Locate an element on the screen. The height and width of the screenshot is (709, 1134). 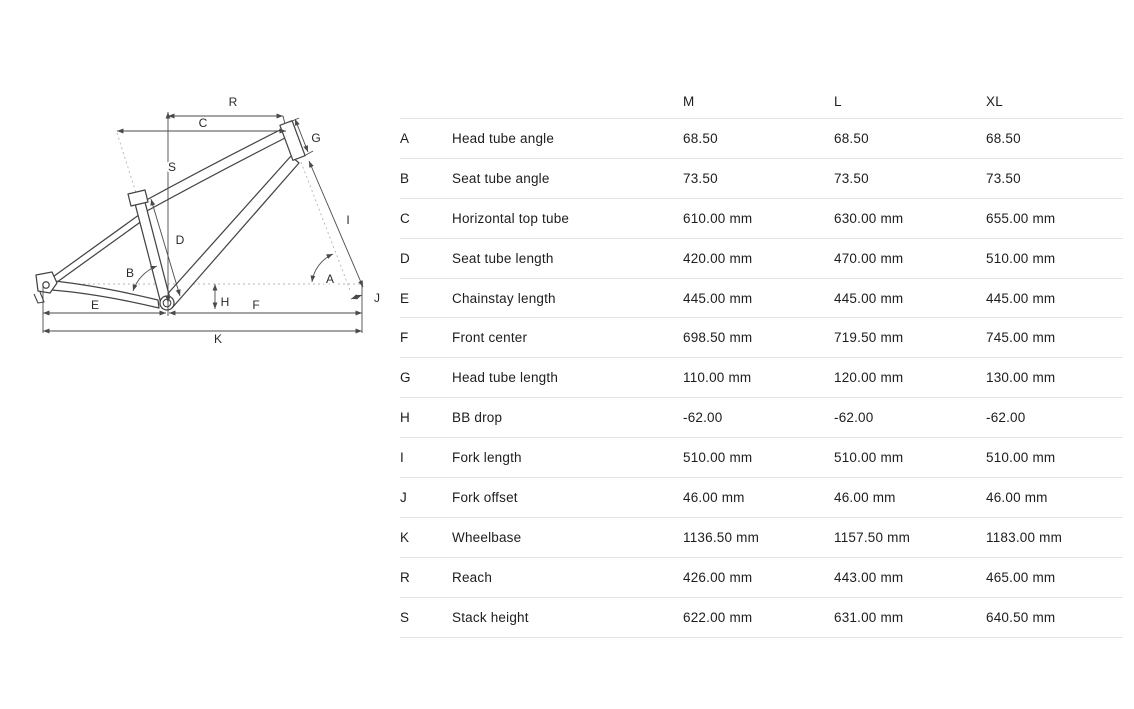
row-key: A is located at coordinates (405, 138).